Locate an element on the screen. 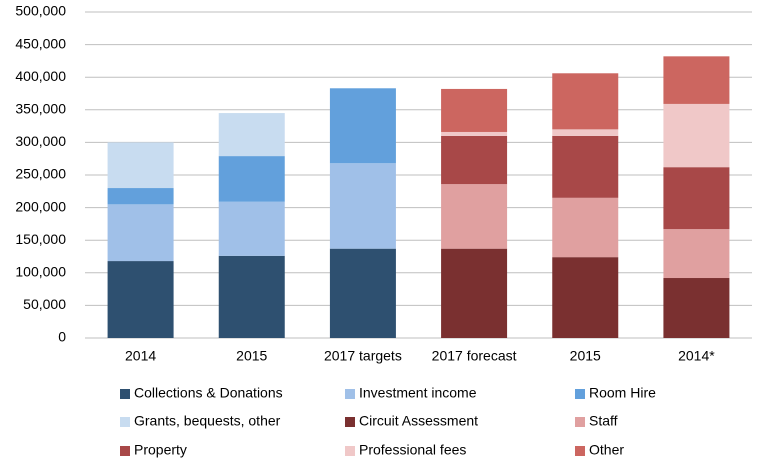 The image size is (761, 462). legend-label: Grants, bequests, other is located at coordinates (207, 421).